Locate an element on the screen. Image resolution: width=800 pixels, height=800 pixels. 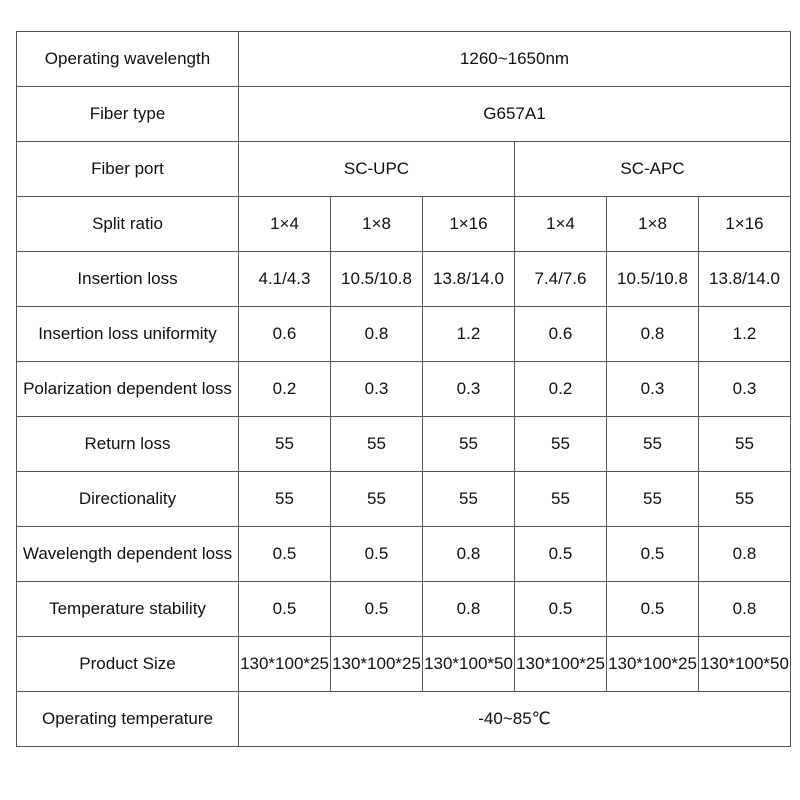
label-insertion-loss-uniformity: Insertion loss uniformity is located at coordinates (127, 334).